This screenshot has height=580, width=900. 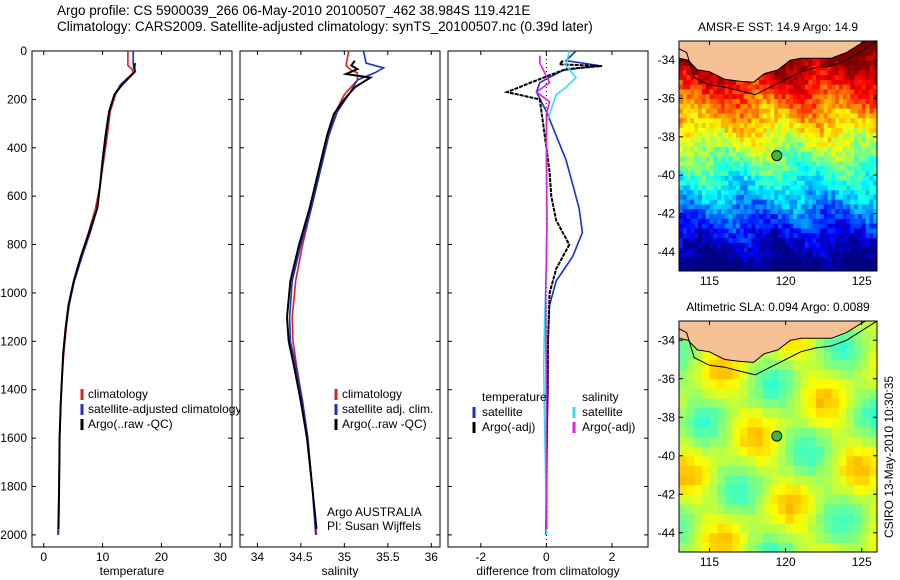 What do you see at coordinates (17, 99) in the screenshot?
I see `y-tick-label: 200` at bounding box center [17, 99].